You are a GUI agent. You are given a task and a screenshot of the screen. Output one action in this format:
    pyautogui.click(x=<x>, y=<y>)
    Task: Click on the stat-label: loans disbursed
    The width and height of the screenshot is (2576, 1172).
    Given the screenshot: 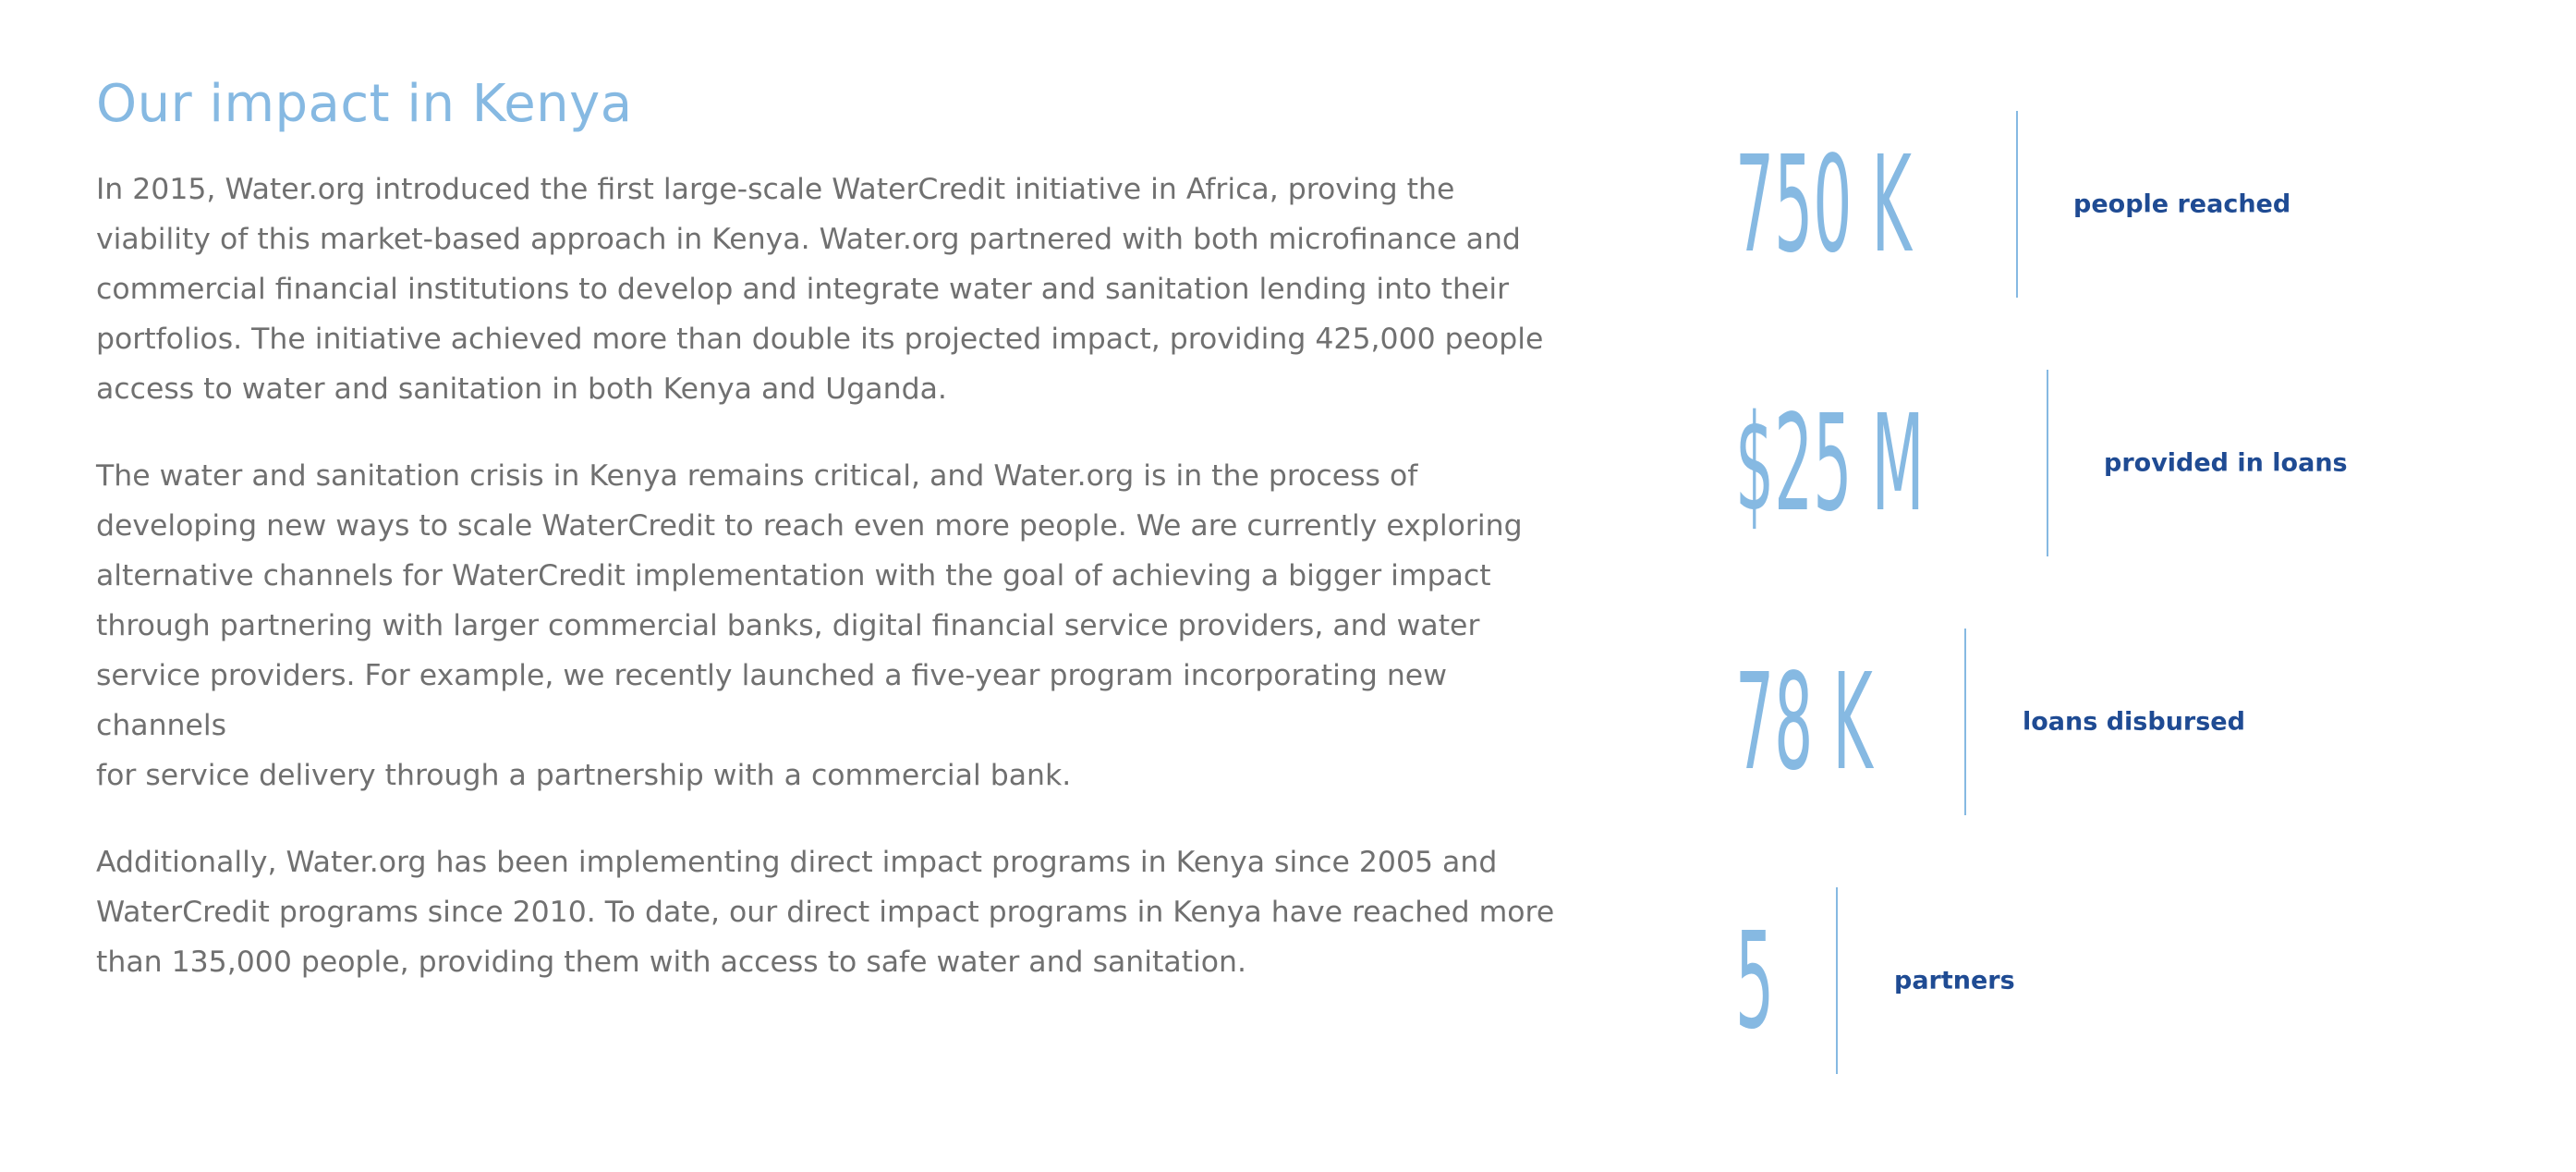 What is the action you would take?
    pyautogui.click(x=2134, y=722)
    